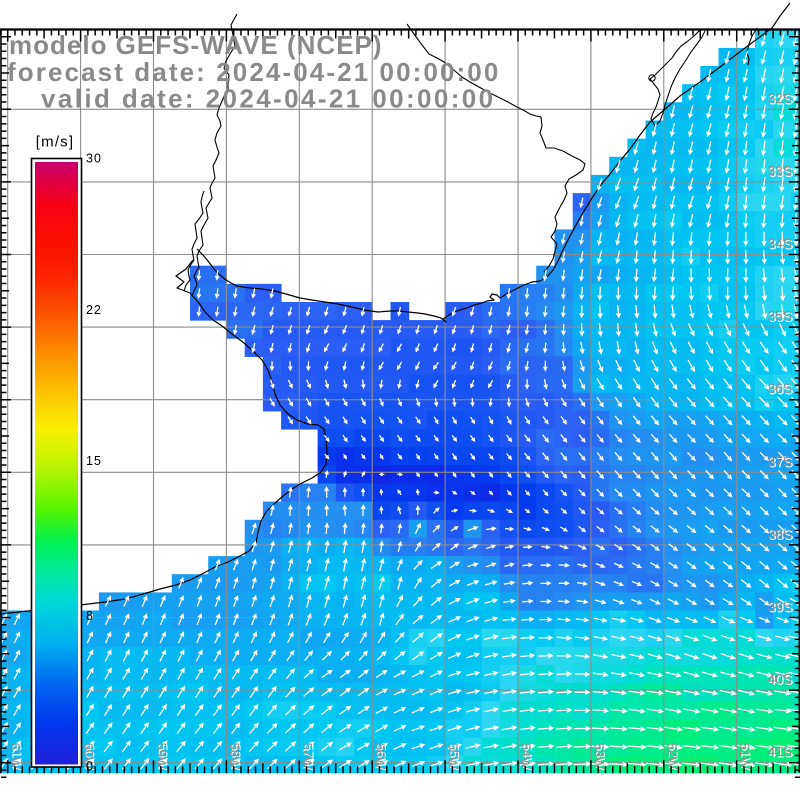  What do you see at coordinates (90, 767) in the screenshot?
I see `svg-text: 0` at bounding box center [90, 767].